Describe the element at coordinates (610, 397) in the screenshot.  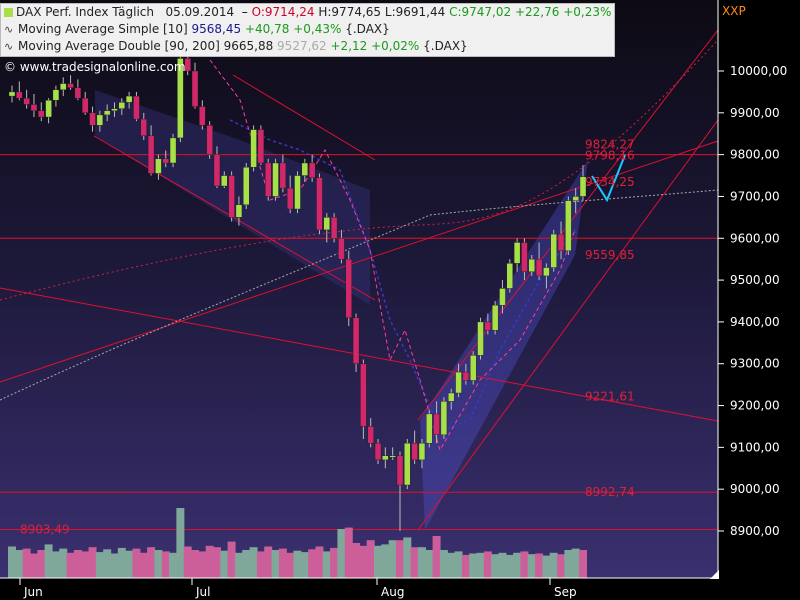
I see `level-label: 9221,61` at that location.